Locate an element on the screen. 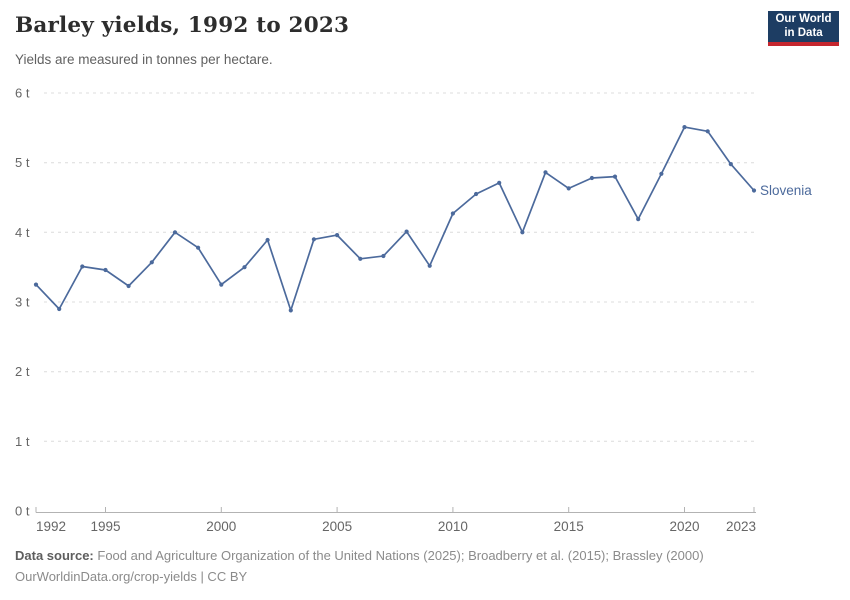  x-axis-tick-label: 2015 is located at coordinates (569, 526).